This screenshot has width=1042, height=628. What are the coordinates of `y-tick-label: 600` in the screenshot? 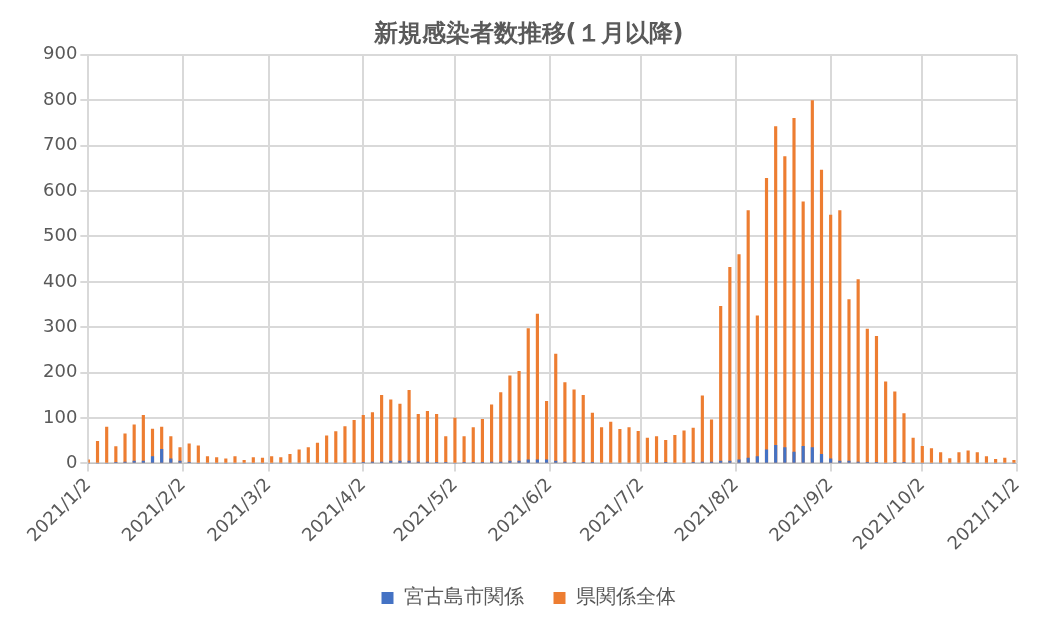 It's located at (60, 189).